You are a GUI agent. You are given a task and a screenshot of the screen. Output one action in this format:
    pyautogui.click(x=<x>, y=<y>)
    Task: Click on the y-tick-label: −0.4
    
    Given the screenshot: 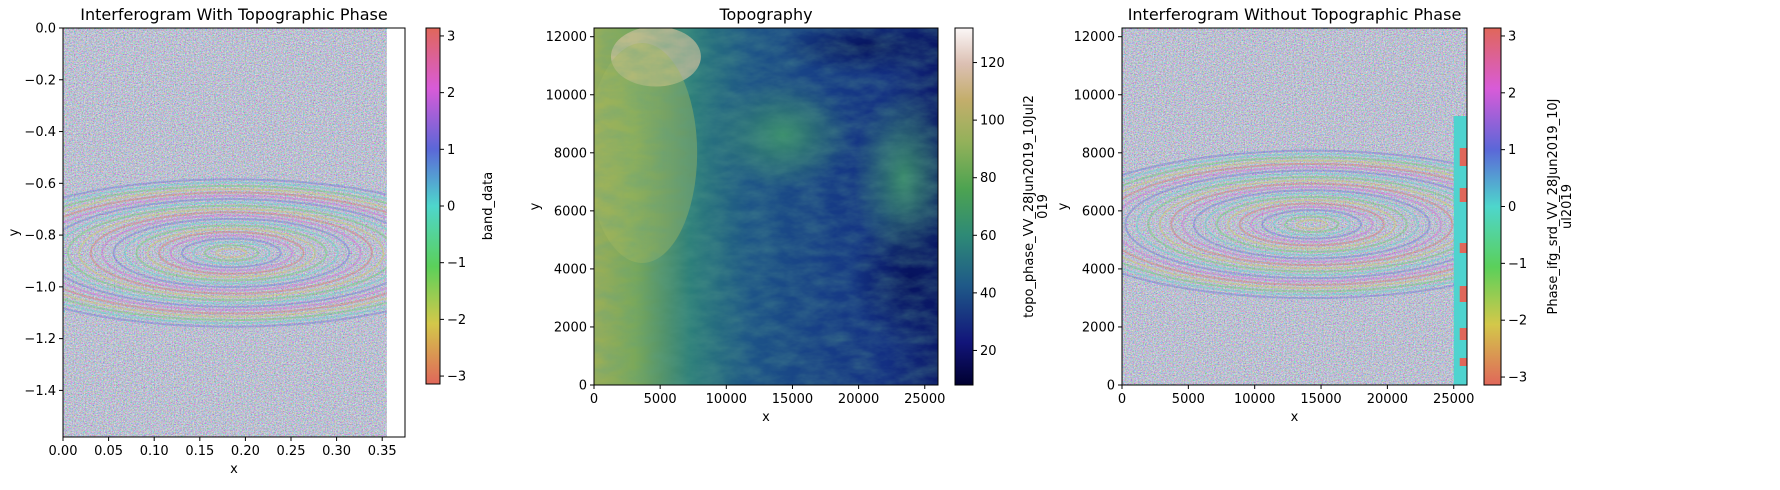 What is the action you would take?
    pyautogui.click(x=40, y=132)
    